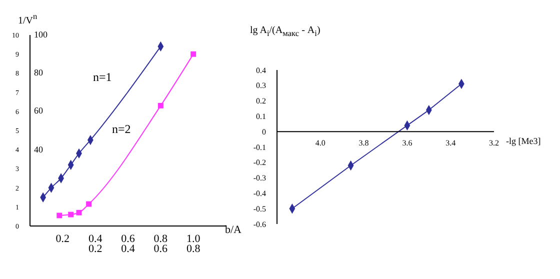 This screenshot has width=560, height=279. What do you see at coordinates (407, 143) in the screenshot?
I see `x-tick-label: 3.6` at bounding box center [407, 143].